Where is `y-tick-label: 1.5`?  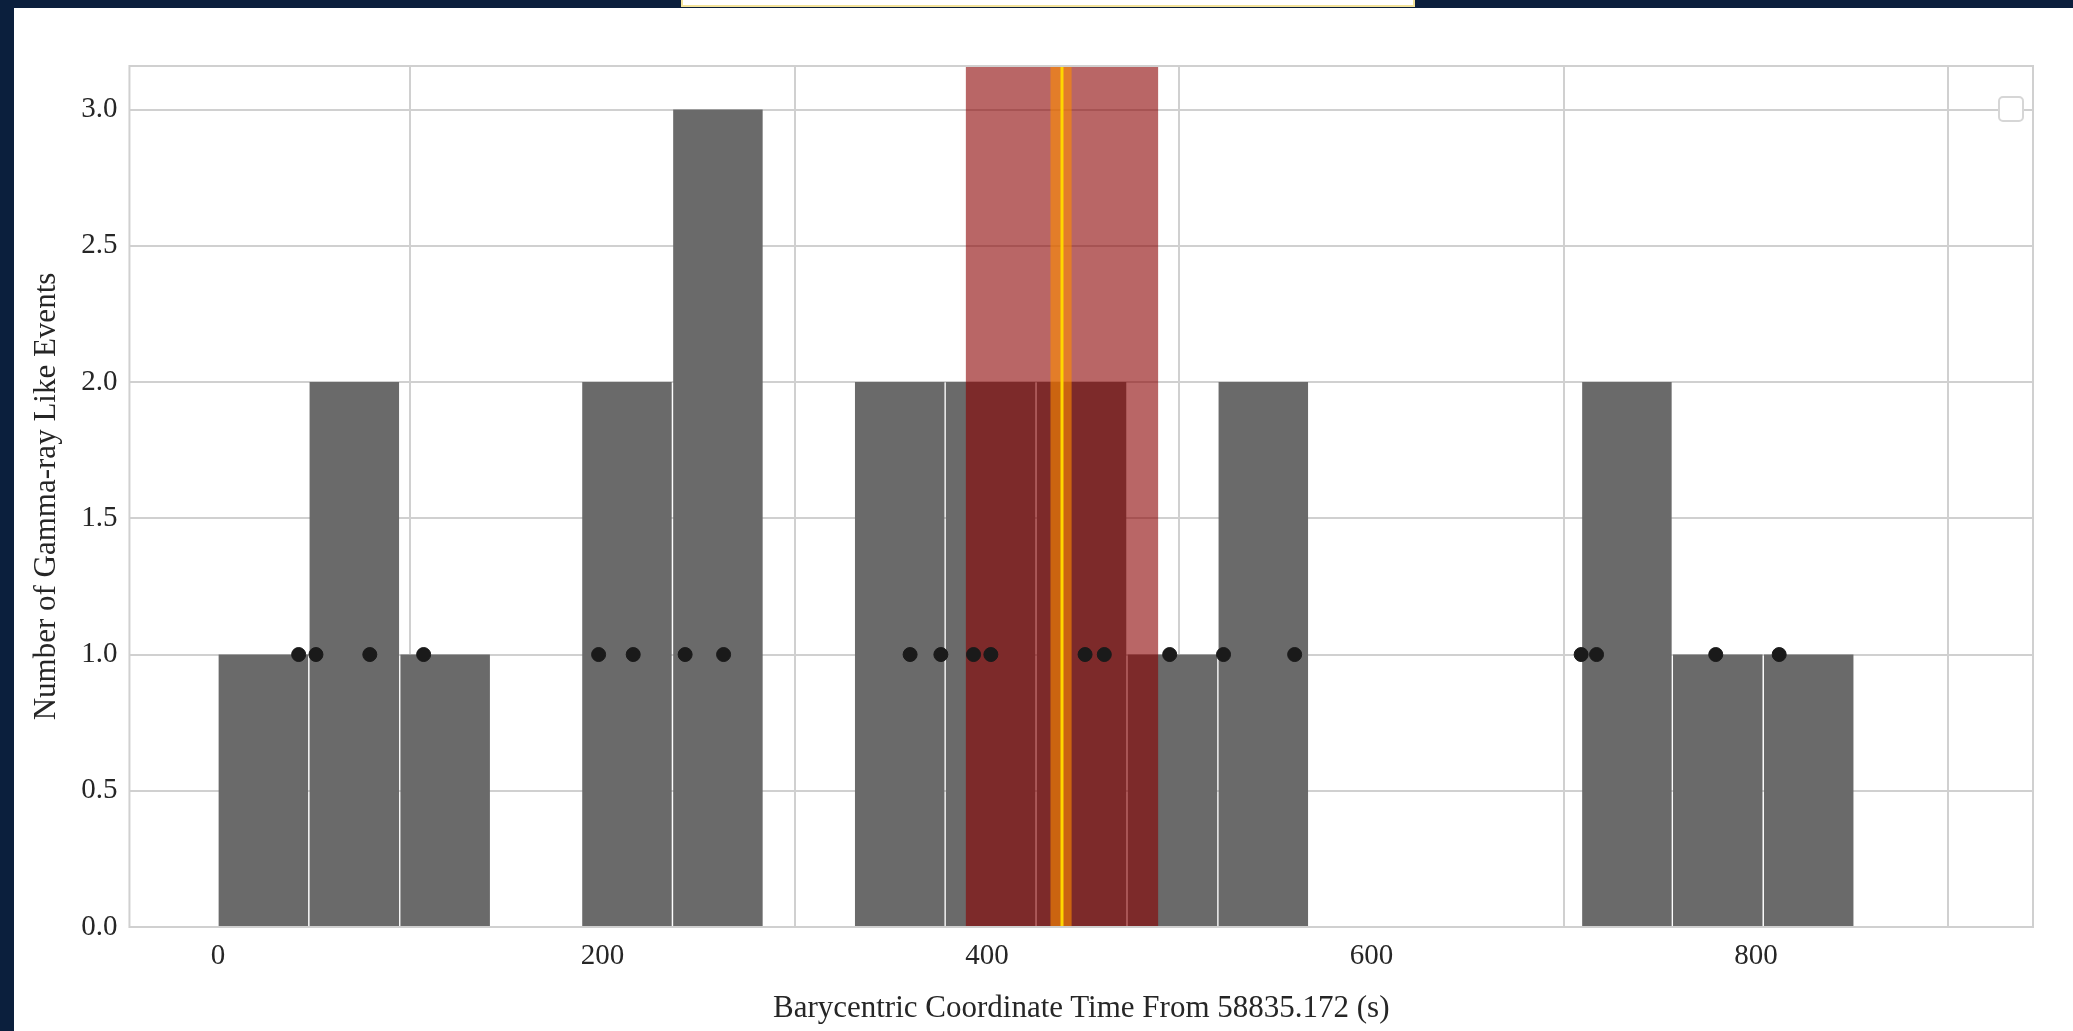
y-tick-label: 1.5 is located at coordinates (99, 515).